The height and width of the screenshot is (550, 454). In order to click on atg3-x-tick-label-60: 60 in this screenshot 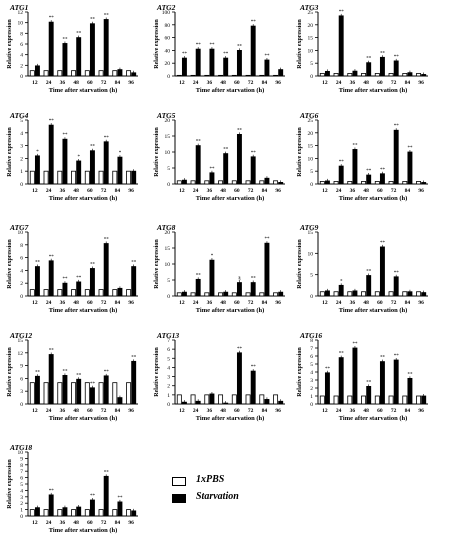, I will do `click(380, 83)`.